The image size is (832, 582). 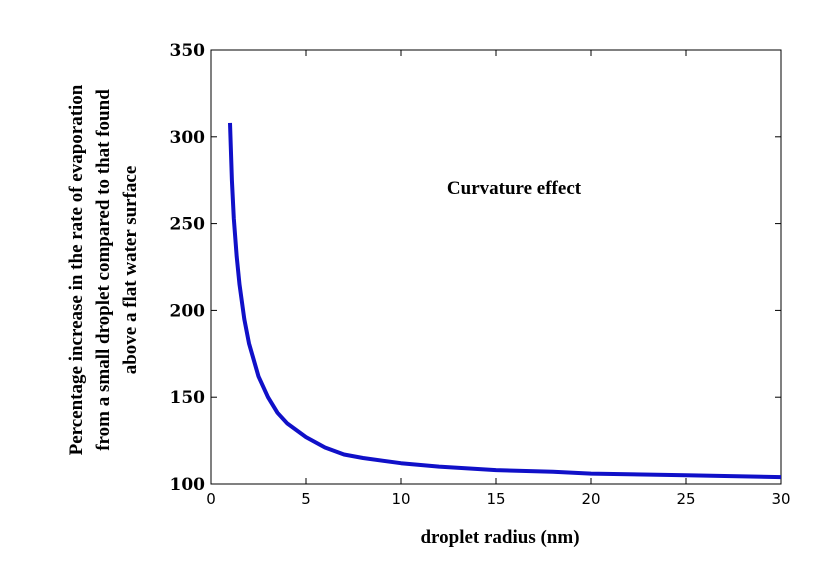 I want to click on y-tick-label: 150, so click(x=188, y=398).